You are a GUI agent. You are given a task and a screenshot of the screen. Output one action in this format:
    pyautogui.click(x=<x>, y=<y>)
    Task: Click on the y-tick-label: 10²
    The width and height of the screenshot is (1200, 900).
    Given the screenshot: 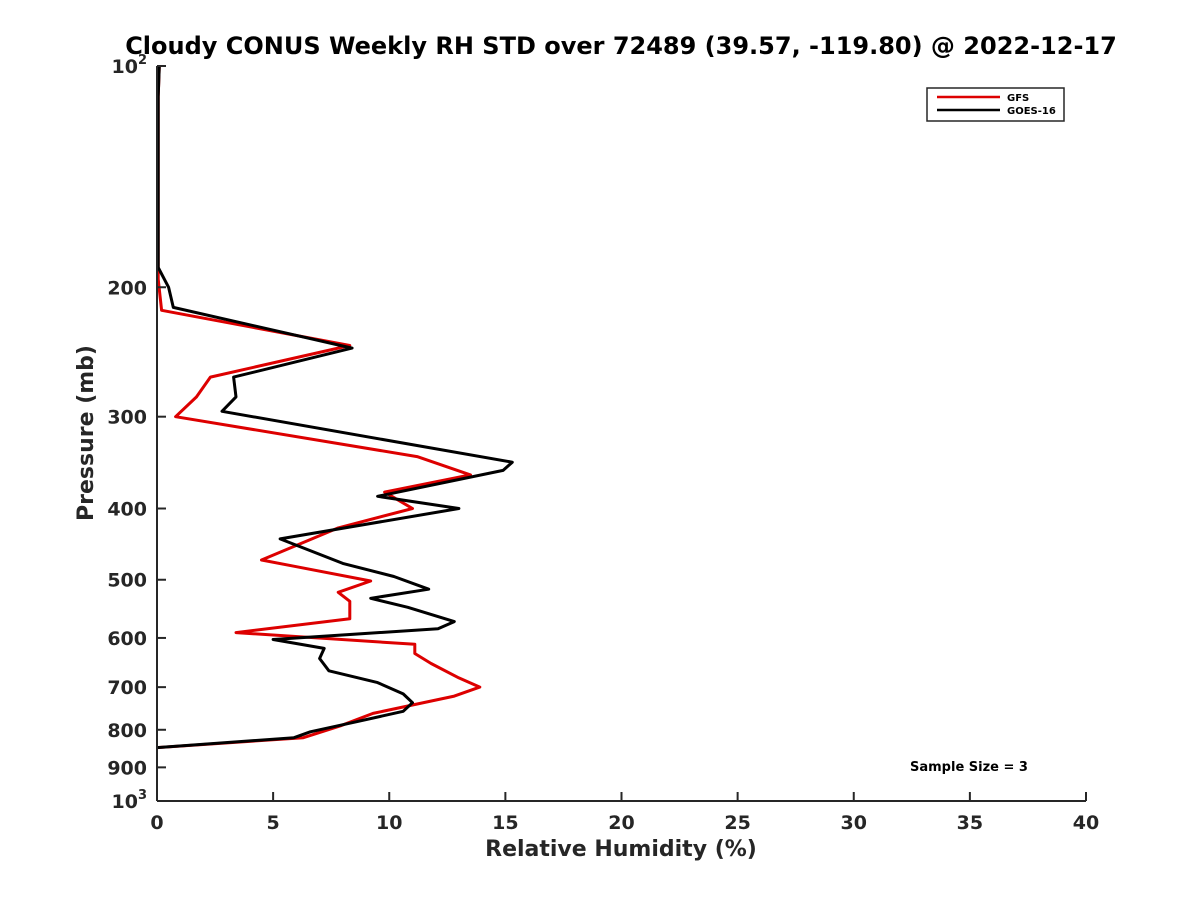 What is the action you would take?
    pyautogui.click(x=130, y=65)
    